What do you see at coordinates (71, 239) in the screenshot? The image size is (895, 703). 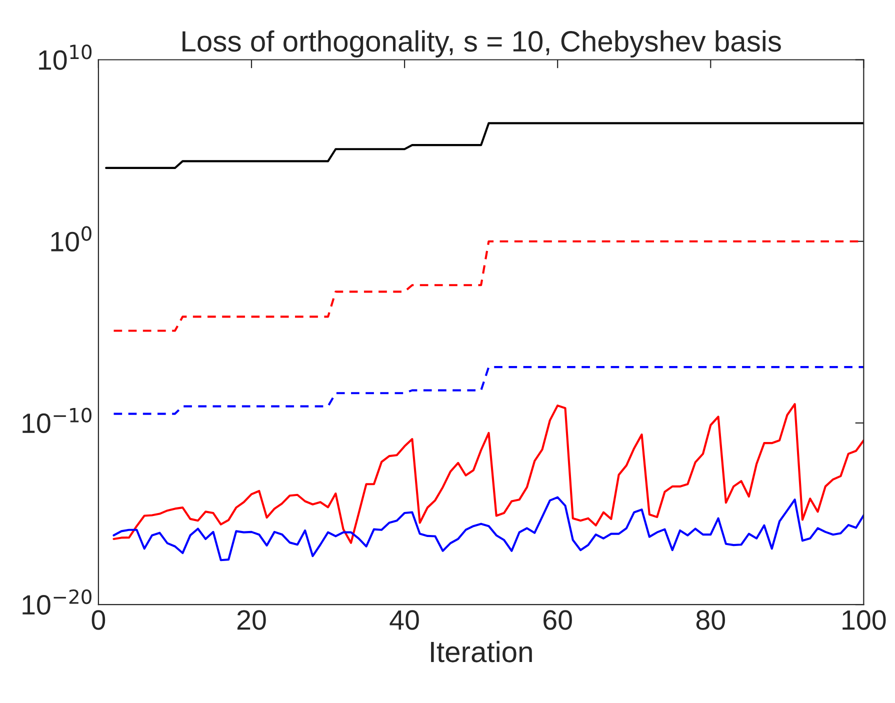 I see `y-tick-label: 10$^{0}$` at bounding box center [71, 239].